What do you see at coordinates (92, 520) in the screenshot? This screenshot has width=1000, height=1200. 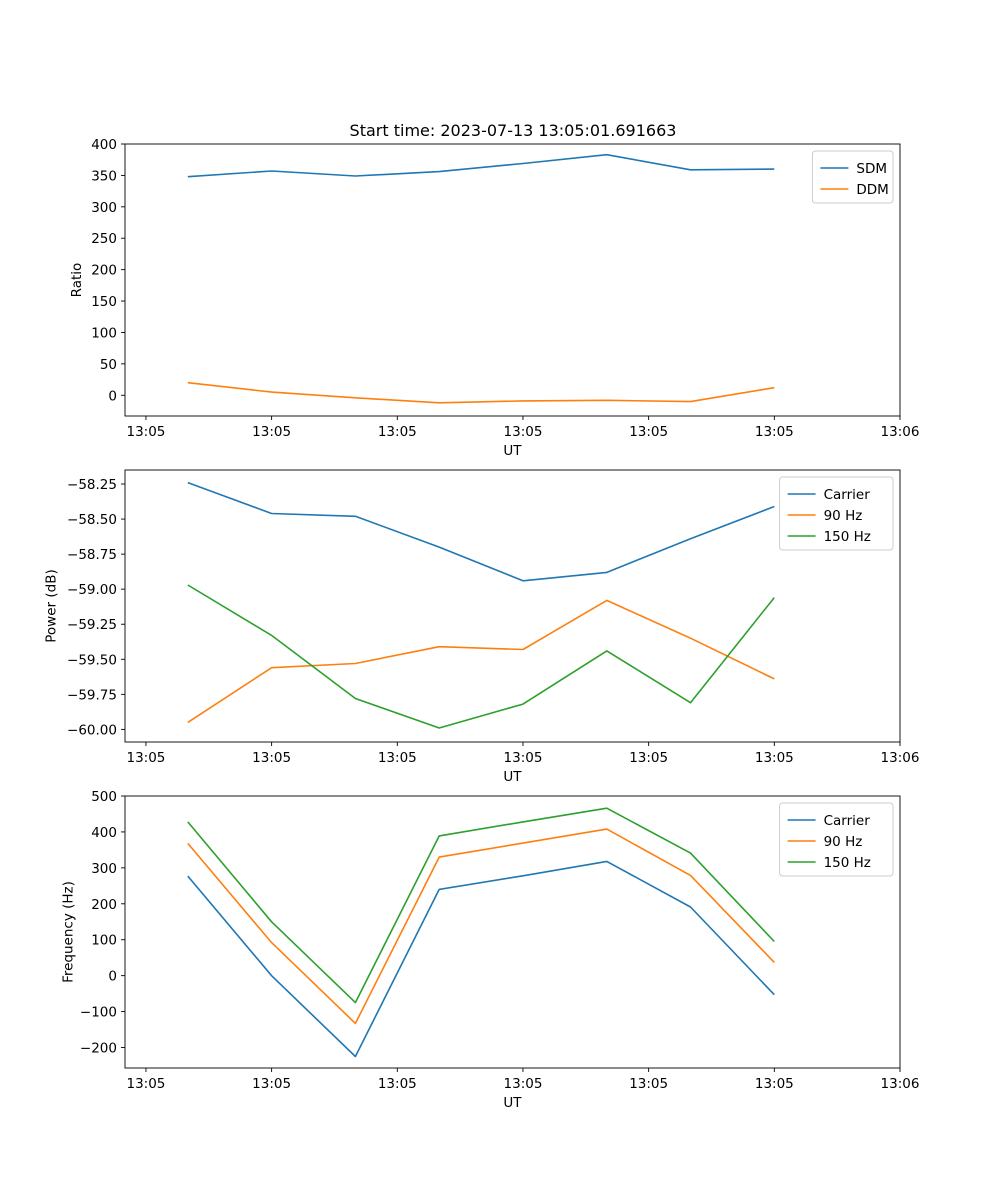 I see `y-tick-label: −58.50` at bounding box center [92, 520].